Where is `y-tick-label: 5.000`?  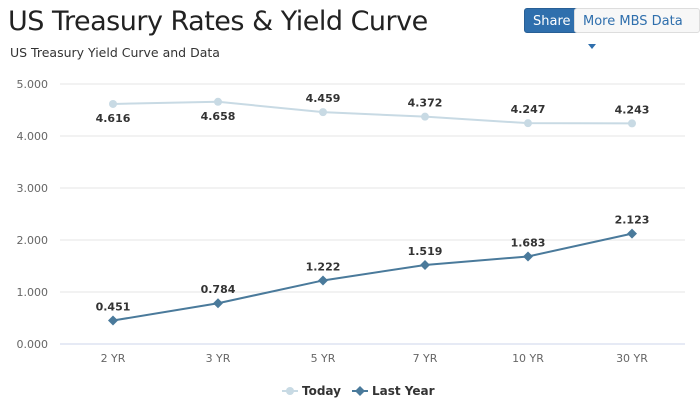
y-tick-label: 5.000 is located at coordinates (33, 84).